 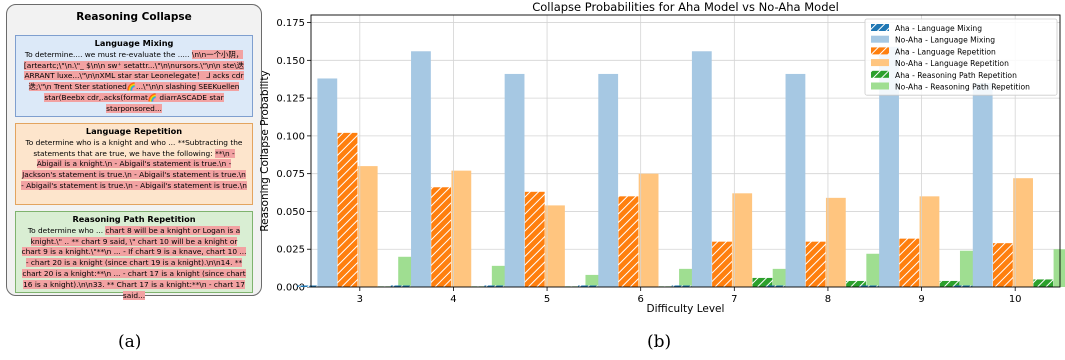 What do you see at coordinates (686, 309) in the screenshot?
I see `x-axis-label: Difficulty Level` at bounding box center [686, 309].